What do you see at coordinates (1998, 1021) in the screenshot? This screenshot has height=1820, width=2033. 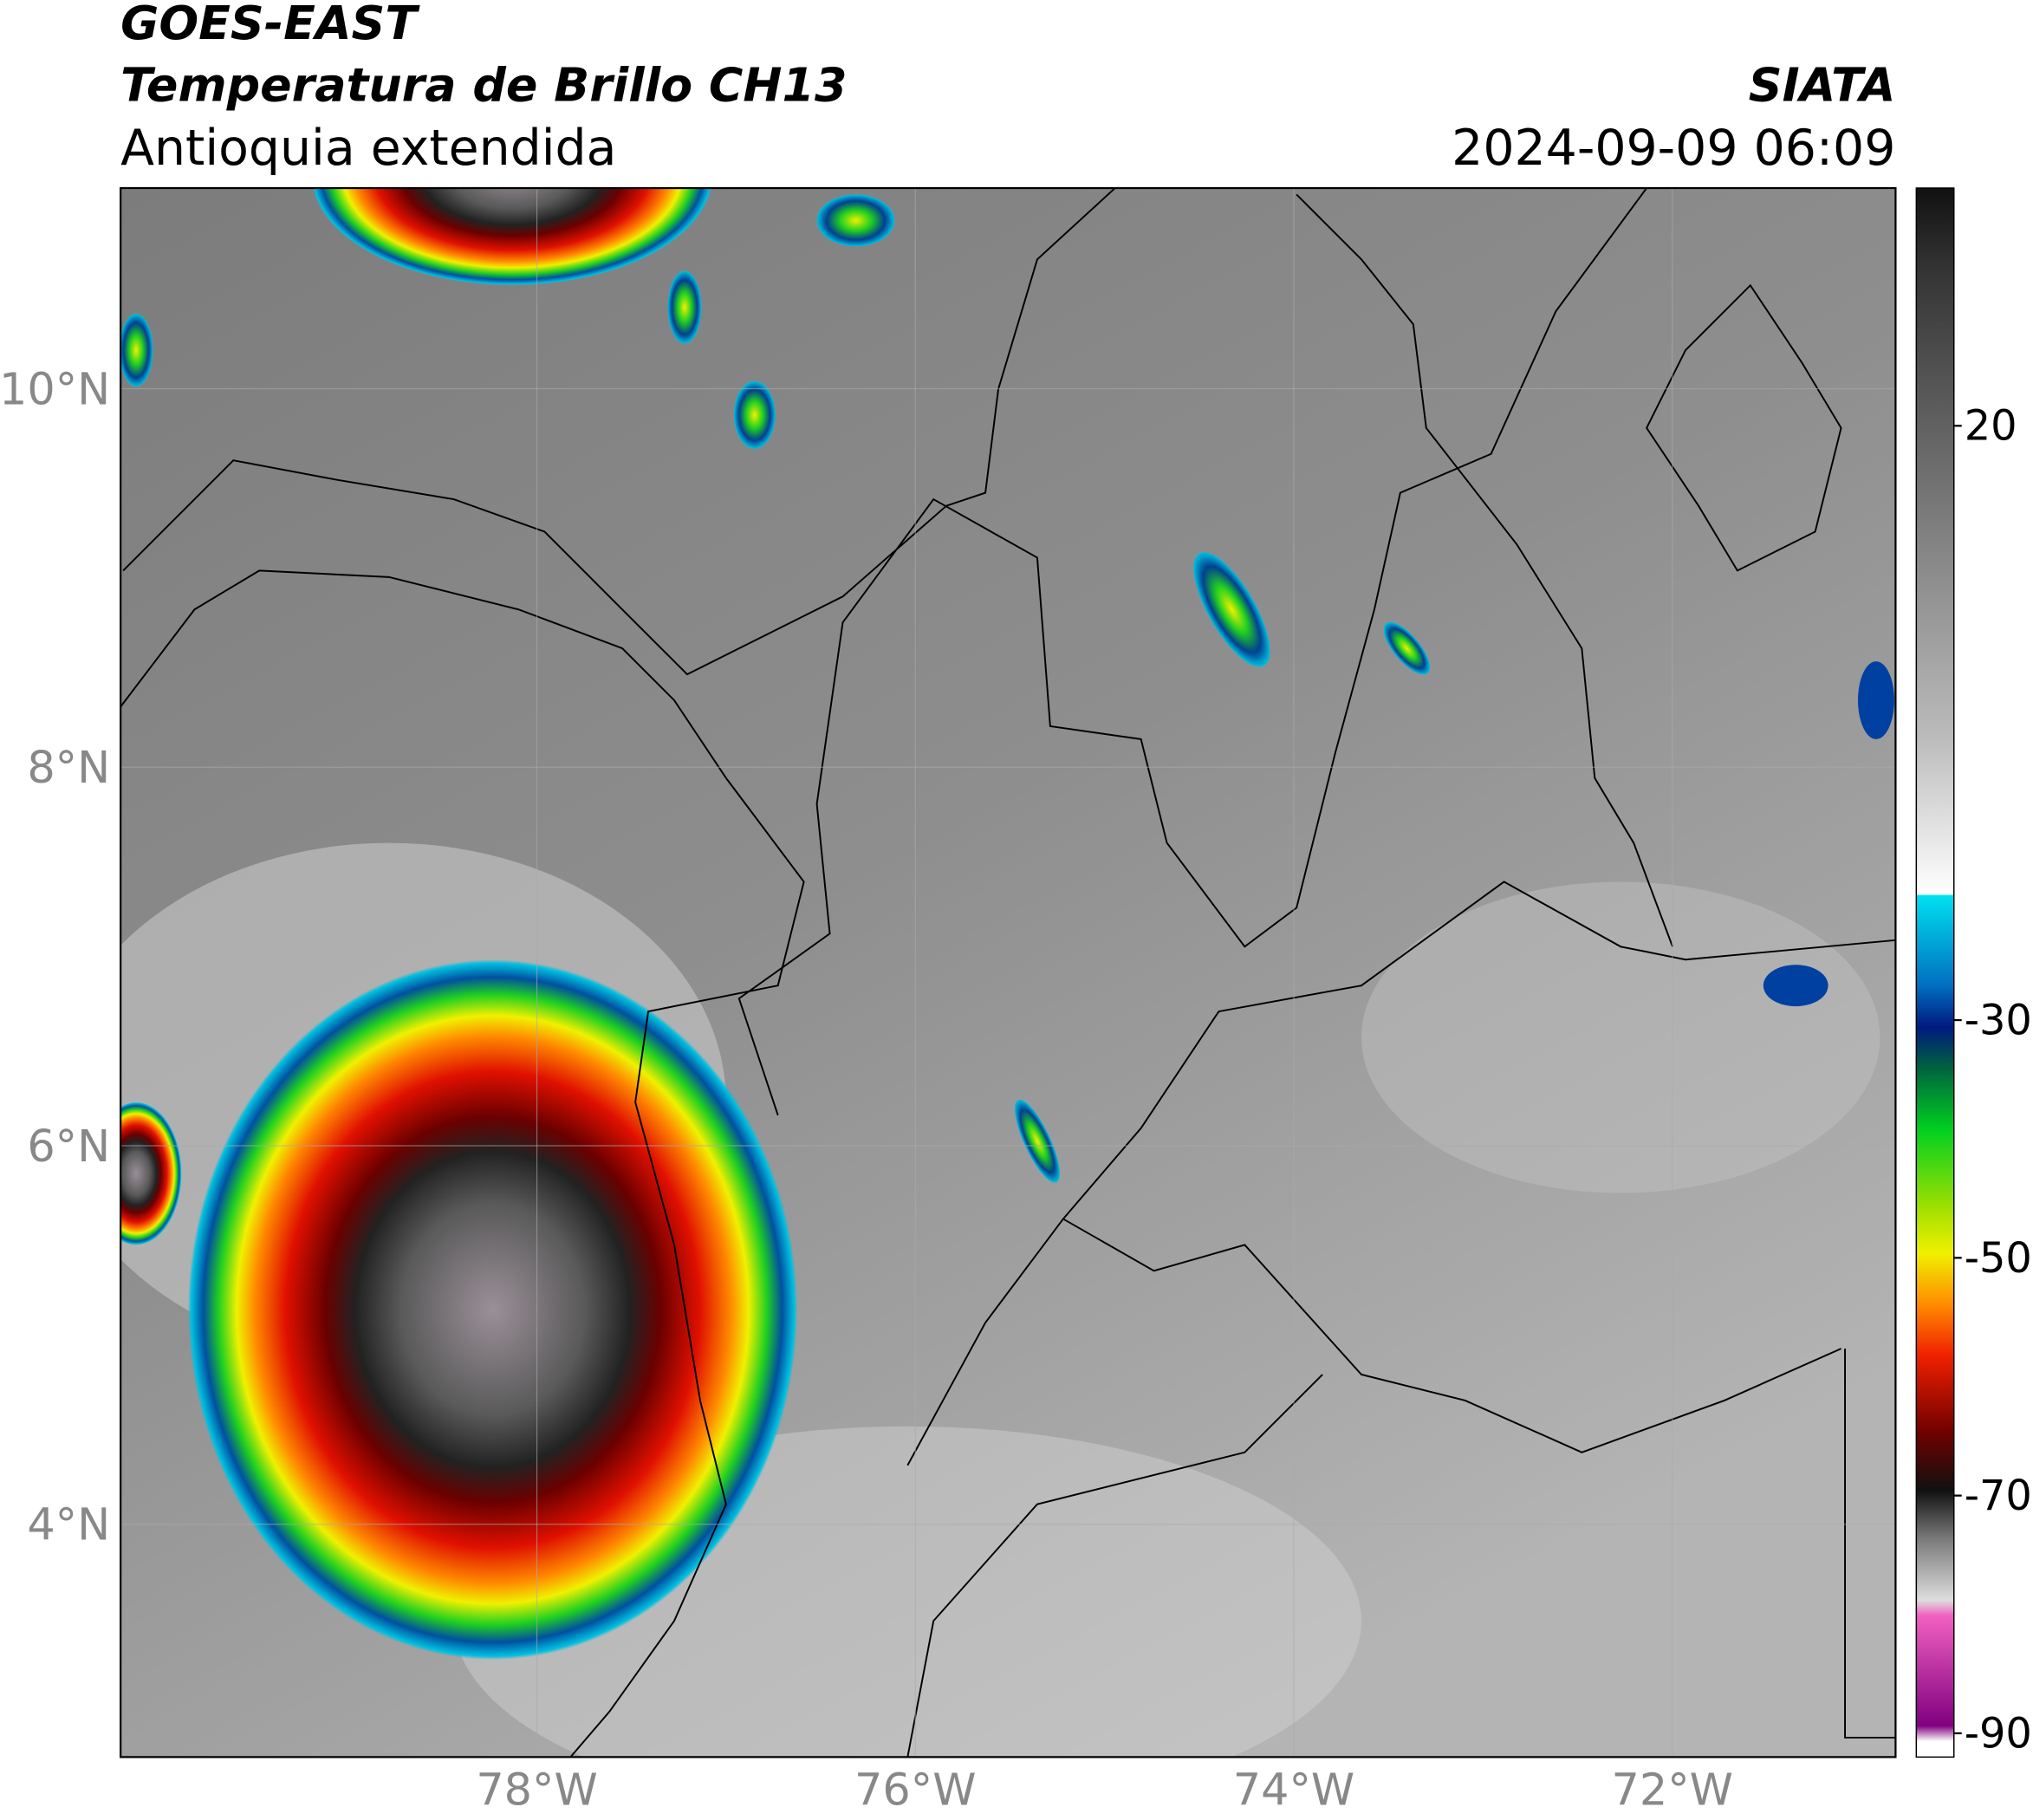 I see `colorbar-label: -30` at bounding box center [1998, 1021].